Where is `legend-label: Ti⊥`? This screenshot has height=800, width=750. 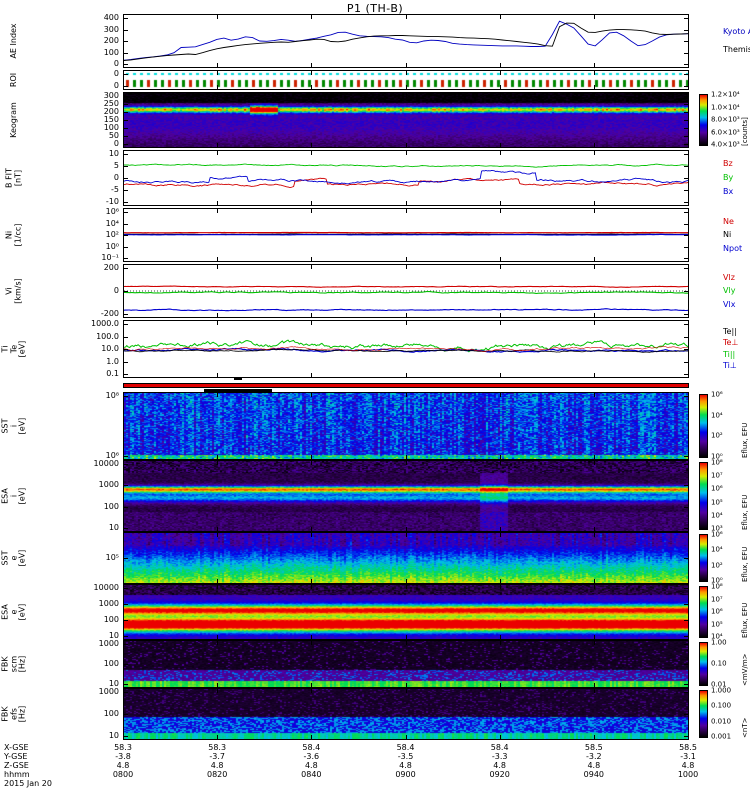
legend-label: Ti⊥ is located at coordinates (730, 366).